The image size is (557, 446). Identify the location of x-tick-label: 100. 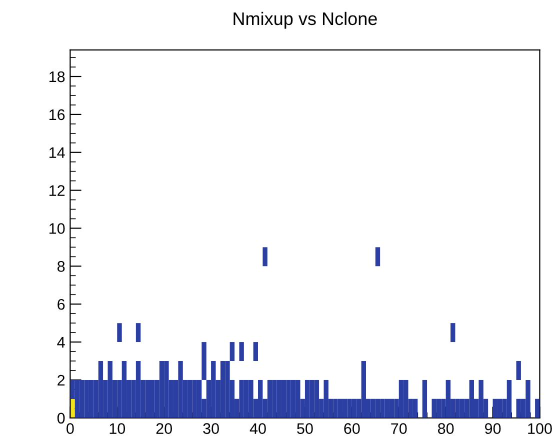
(540, 428).